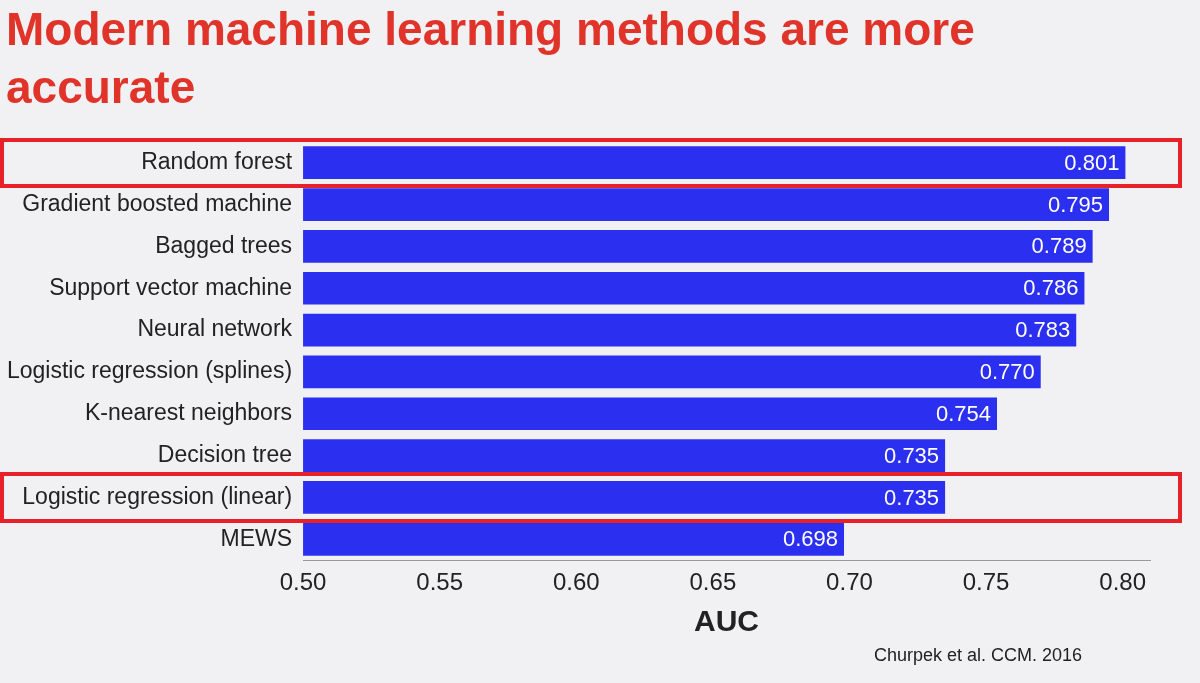 This screenshot has width=1200, height=683. I want to click on data-label: 0.698, so click(810, 539).